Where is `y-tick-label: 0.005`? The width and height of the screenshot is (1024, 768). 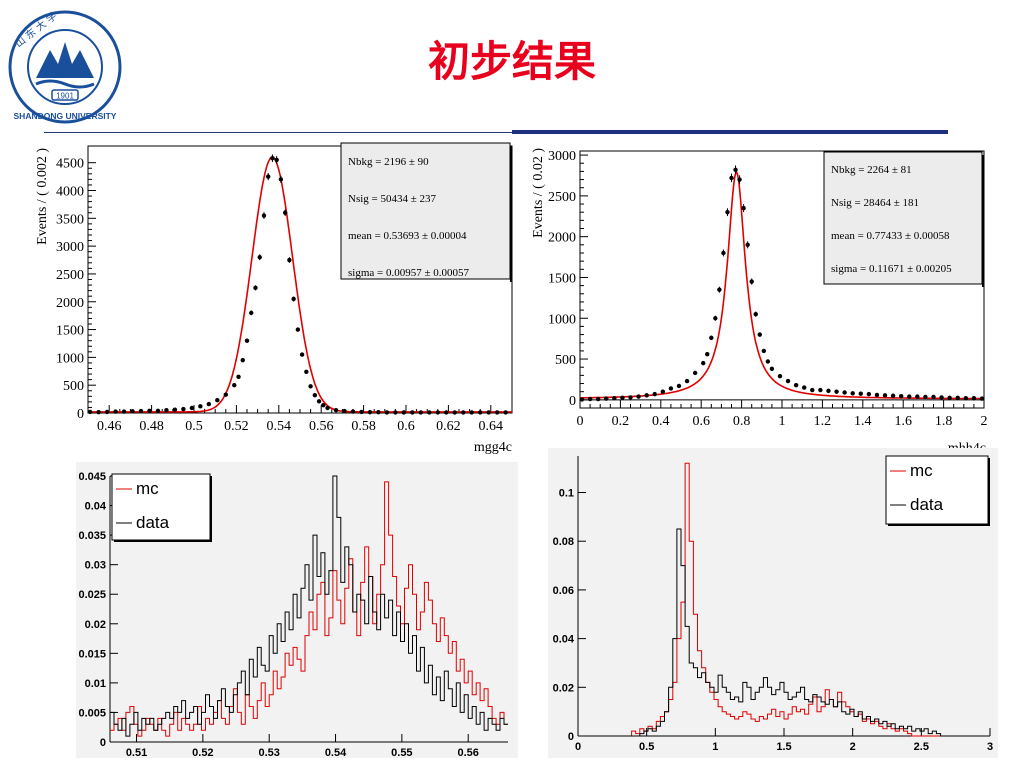
y-tick-label: 0.005 is located at coordinates (92, 713).